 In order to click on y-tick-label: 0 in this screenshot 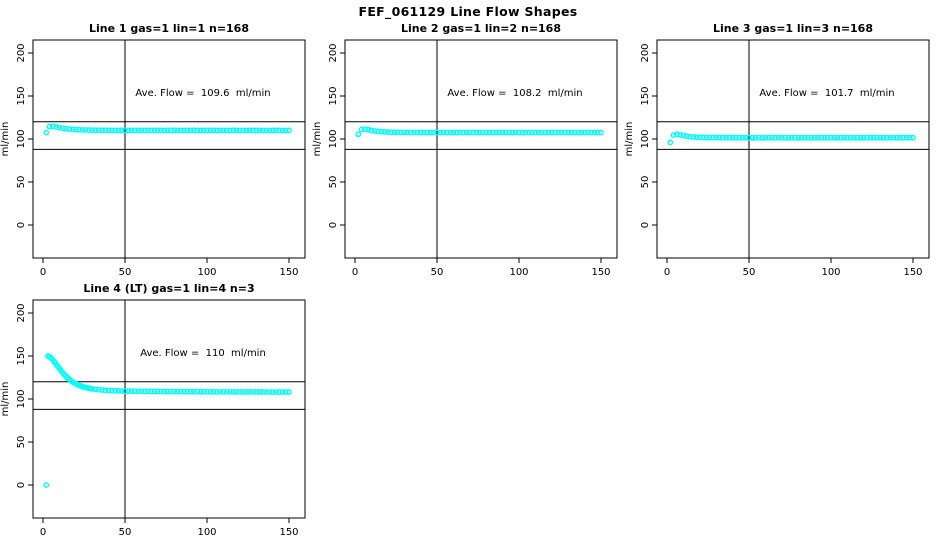, I will do `click(21, 225)`.